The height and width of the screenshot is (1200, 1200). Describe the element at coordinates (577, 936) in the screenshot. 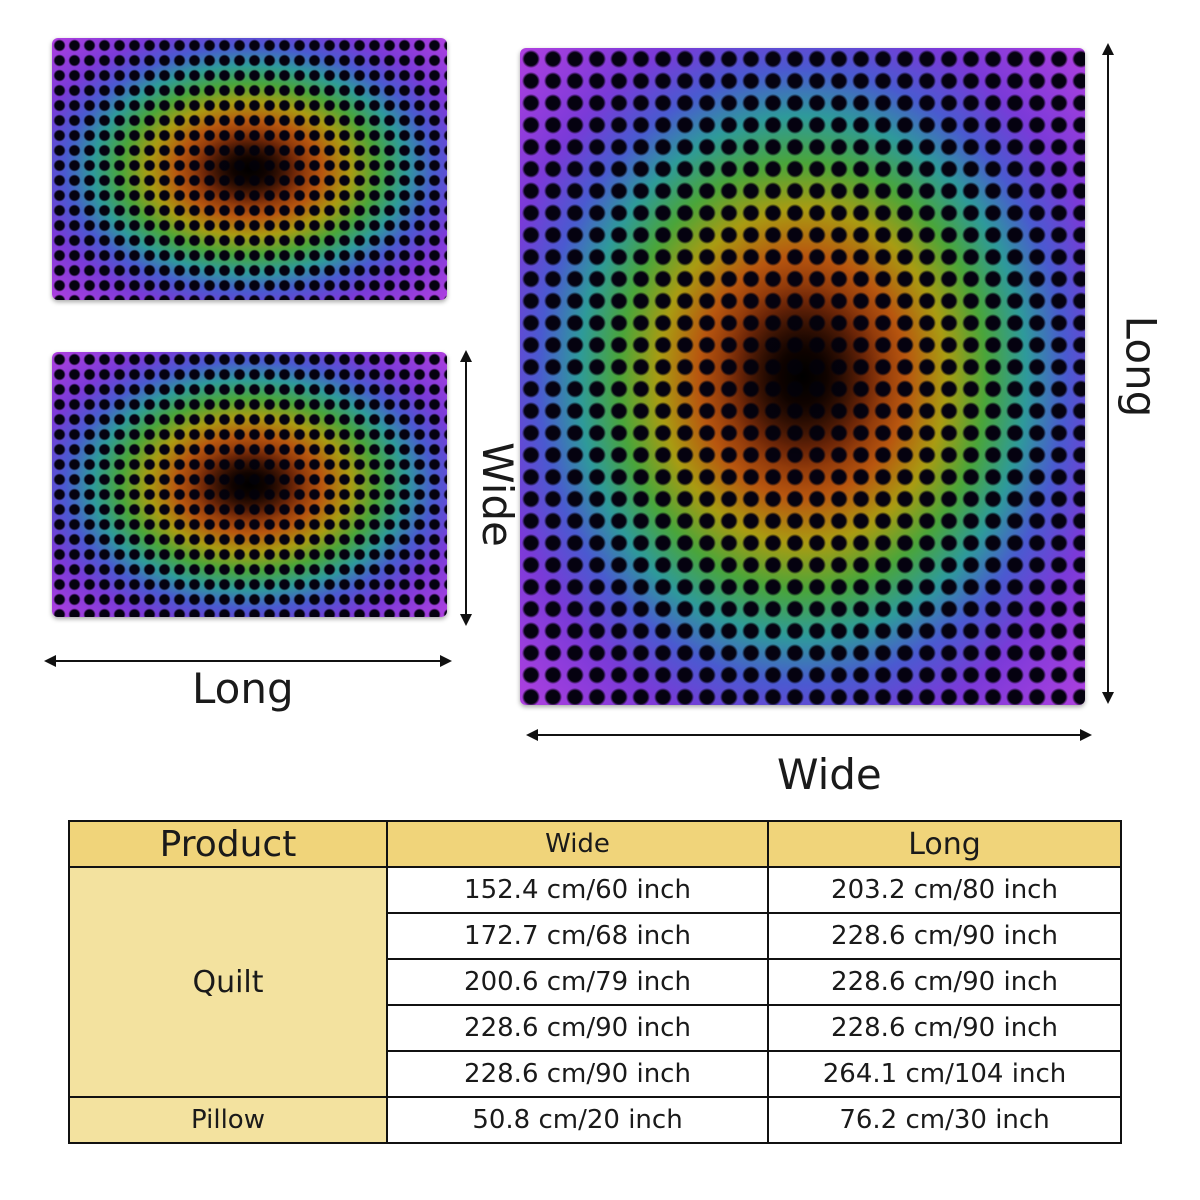

I see `cell-wide: 172.7 cm/68 inch` at that location.